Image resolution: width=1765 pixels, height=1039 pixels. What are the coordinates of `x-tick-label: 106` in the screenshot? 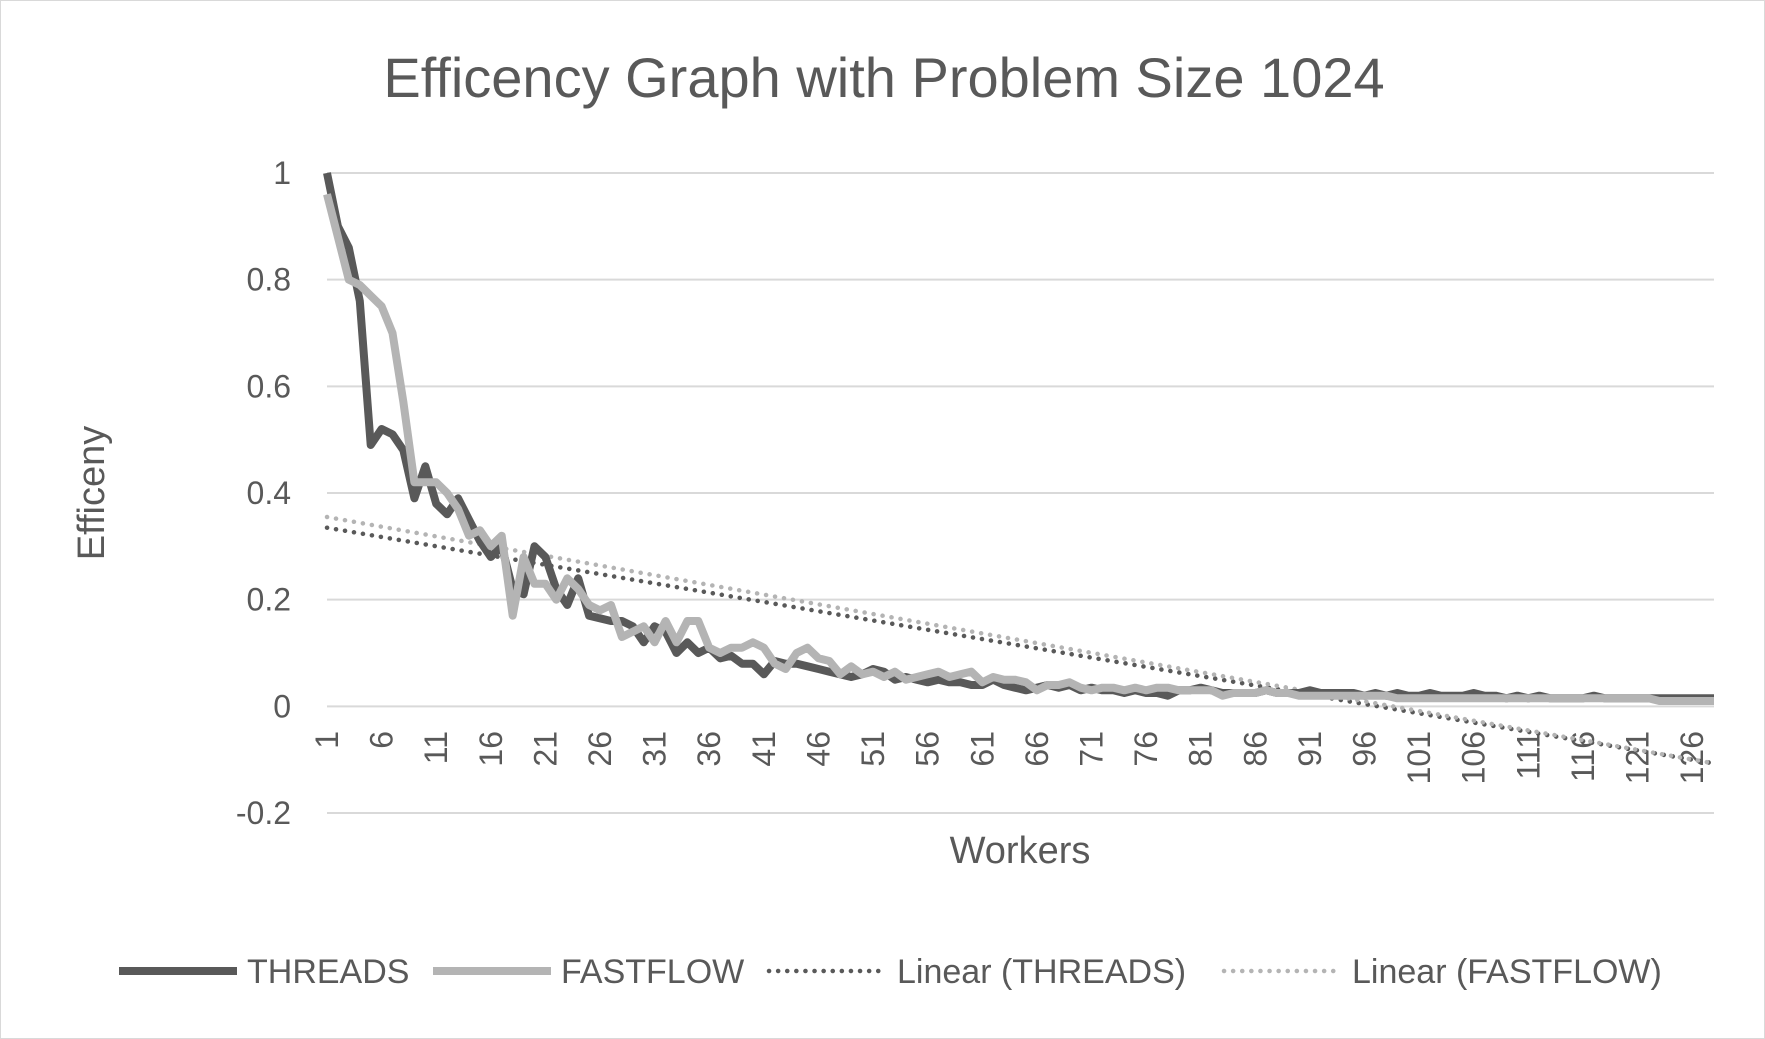 It's located at (1474, 757).